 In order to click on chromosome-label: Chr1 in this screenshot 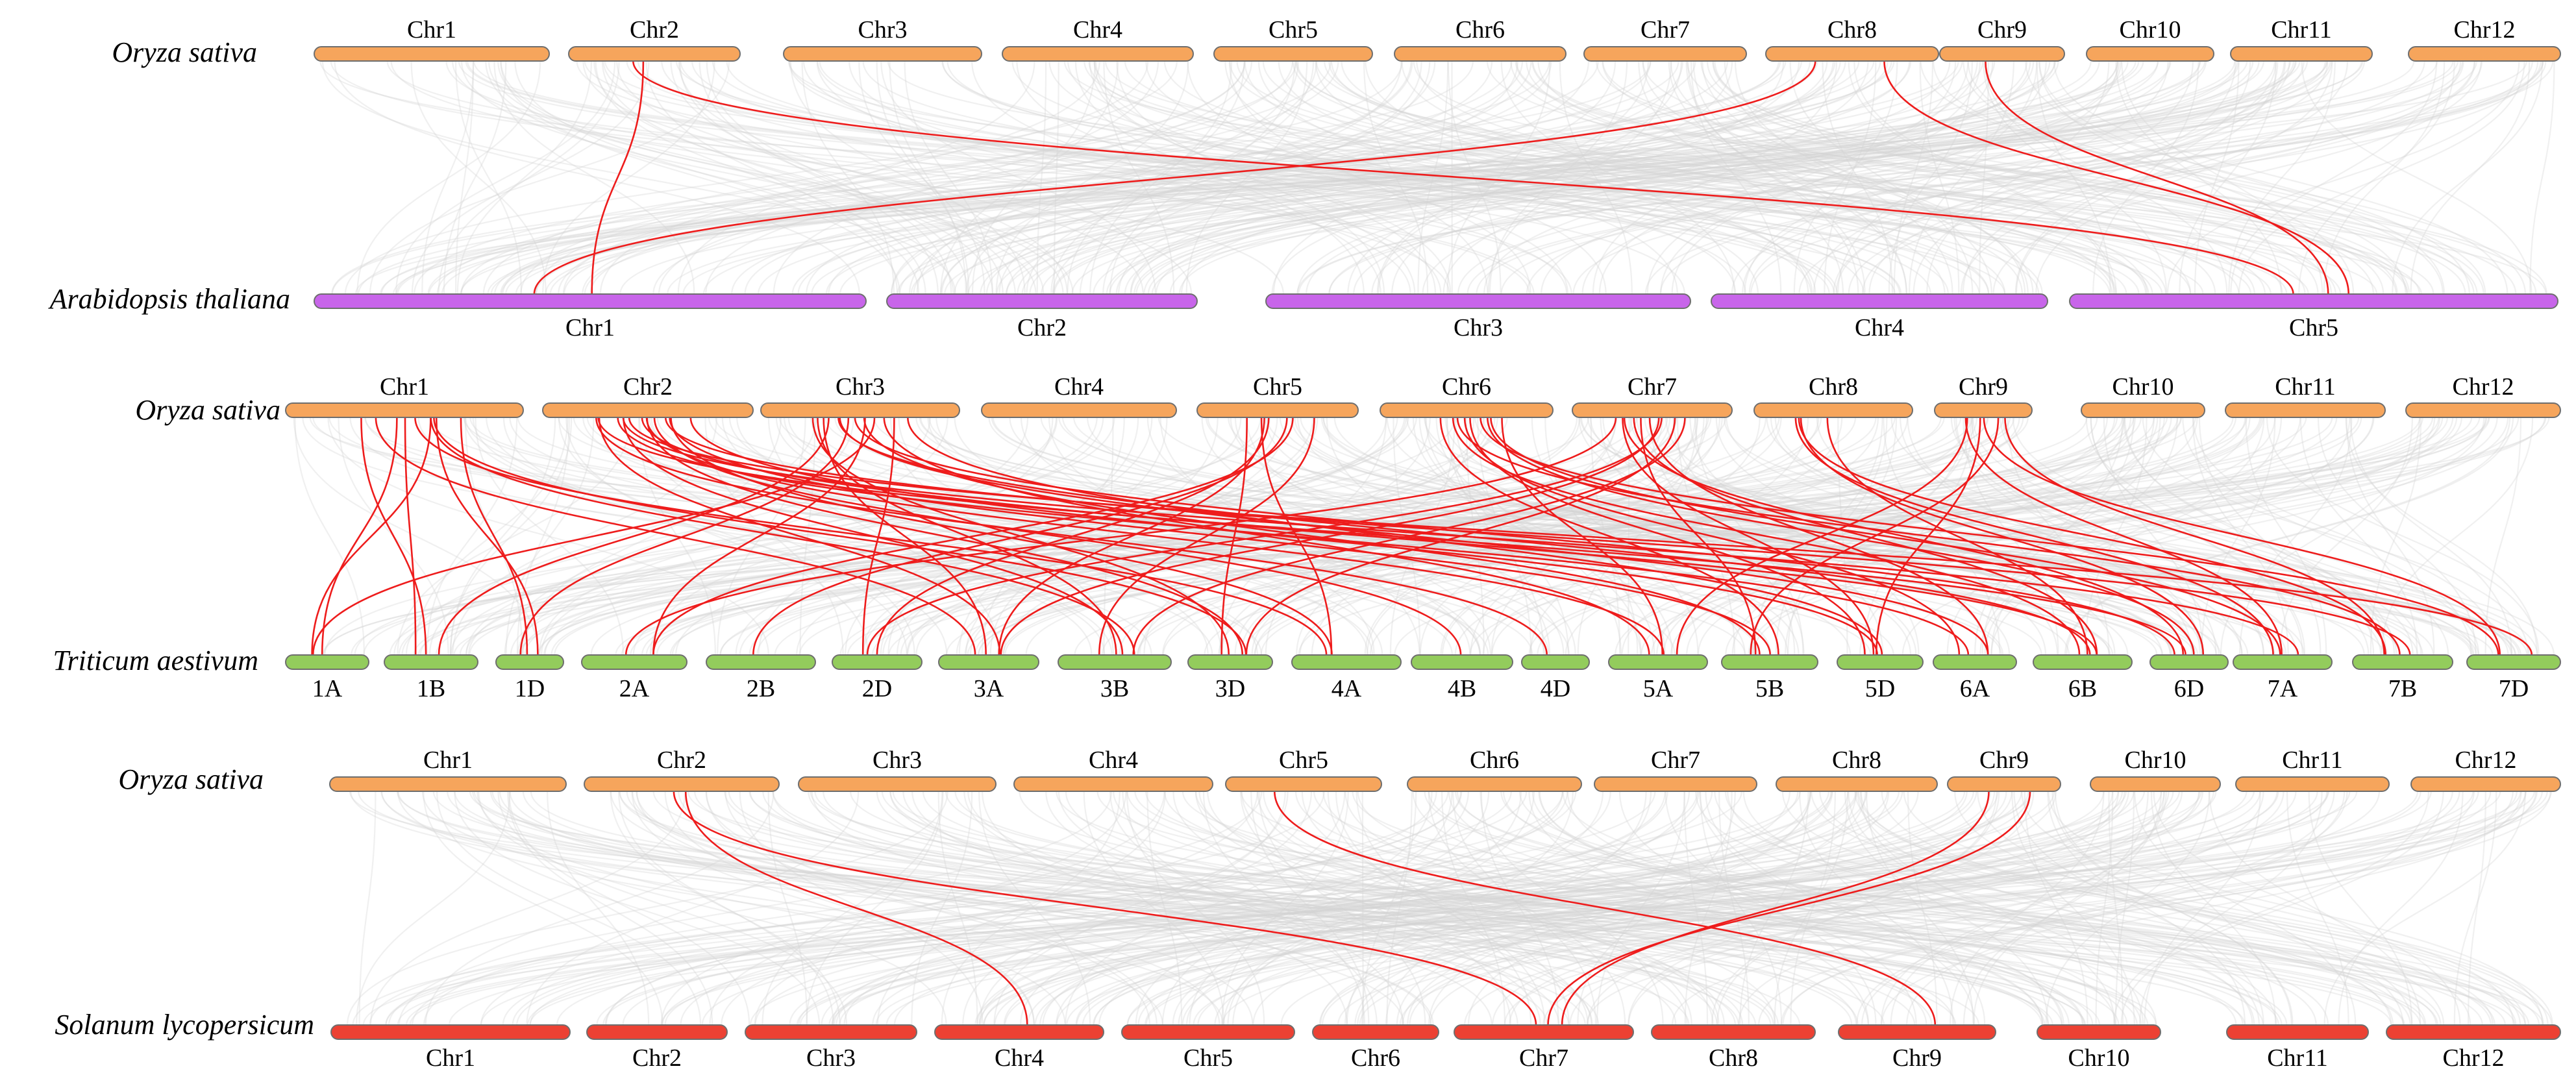, I will do `click(590, 327)`.